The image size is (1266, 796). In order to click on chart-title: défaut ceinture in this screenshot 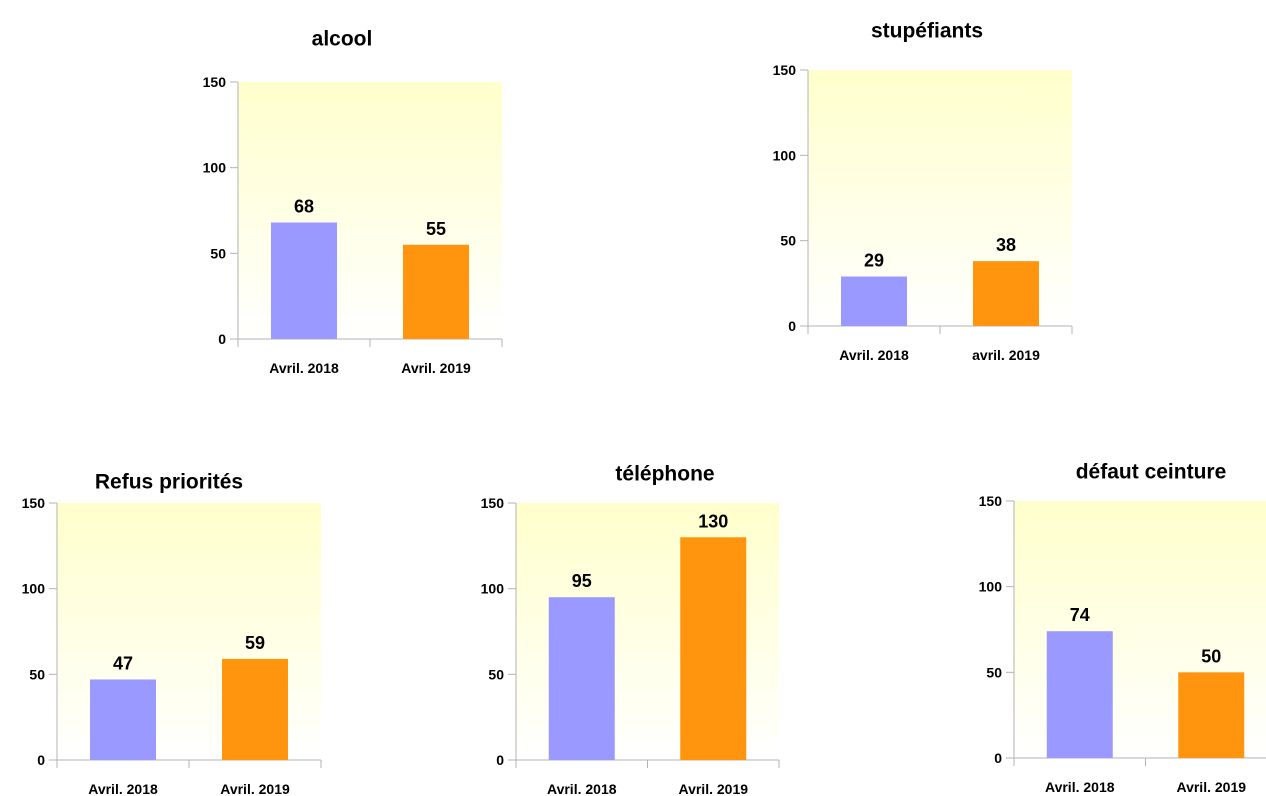, I will do `click(1151, 472)`.